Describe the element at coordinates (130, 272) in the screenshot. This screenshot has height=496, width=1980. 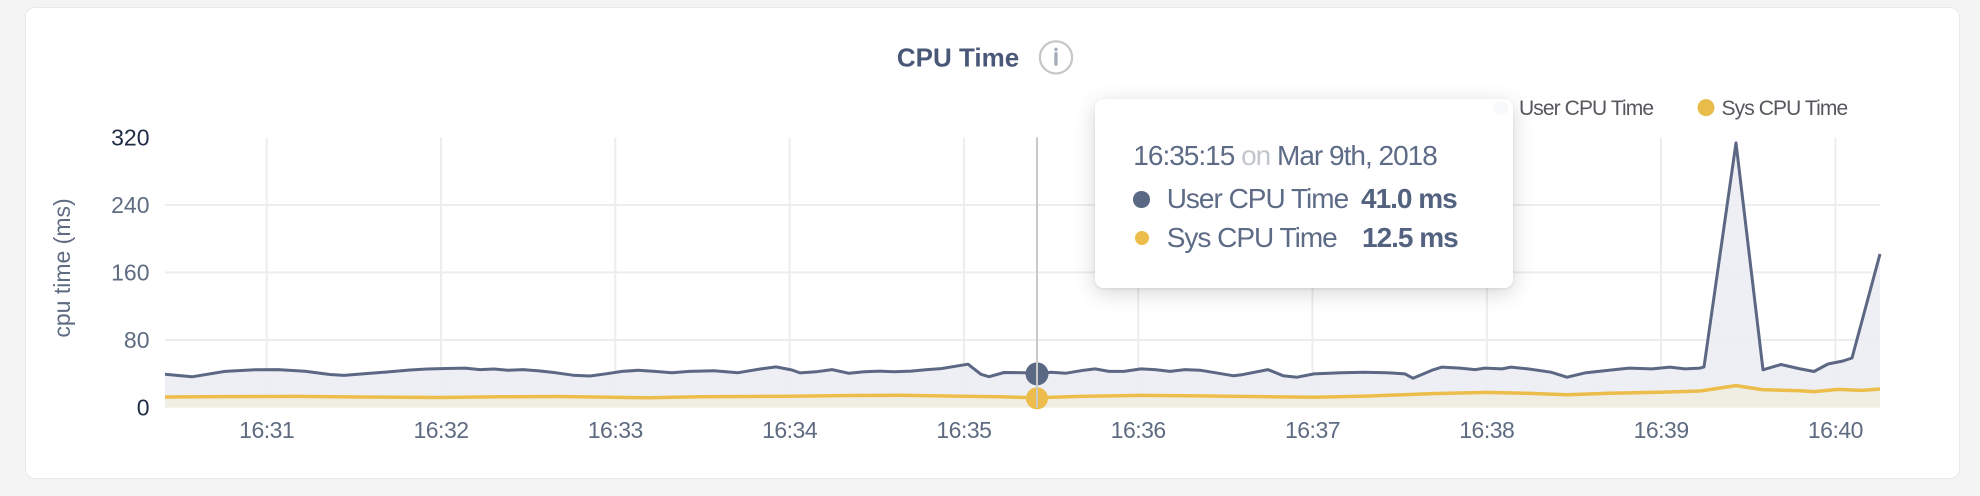
I see `svg-text: 160` at that location.